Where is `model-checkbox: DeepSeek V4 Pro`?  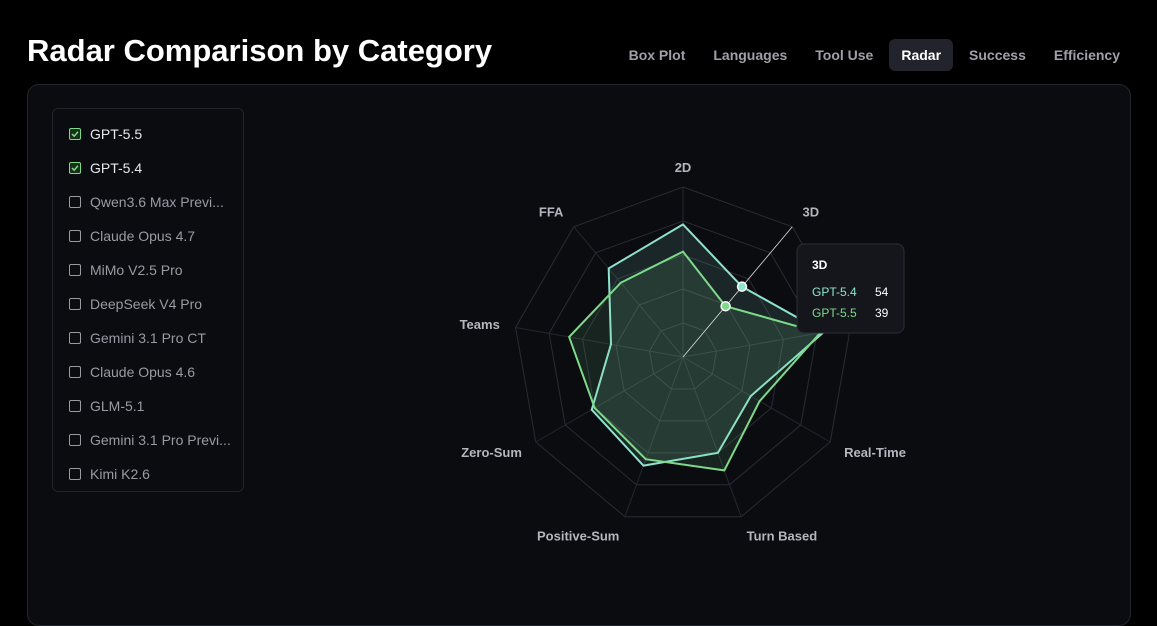 model-checkbox: DeepSeek V4 Pro is located at coordinates (135, 304).